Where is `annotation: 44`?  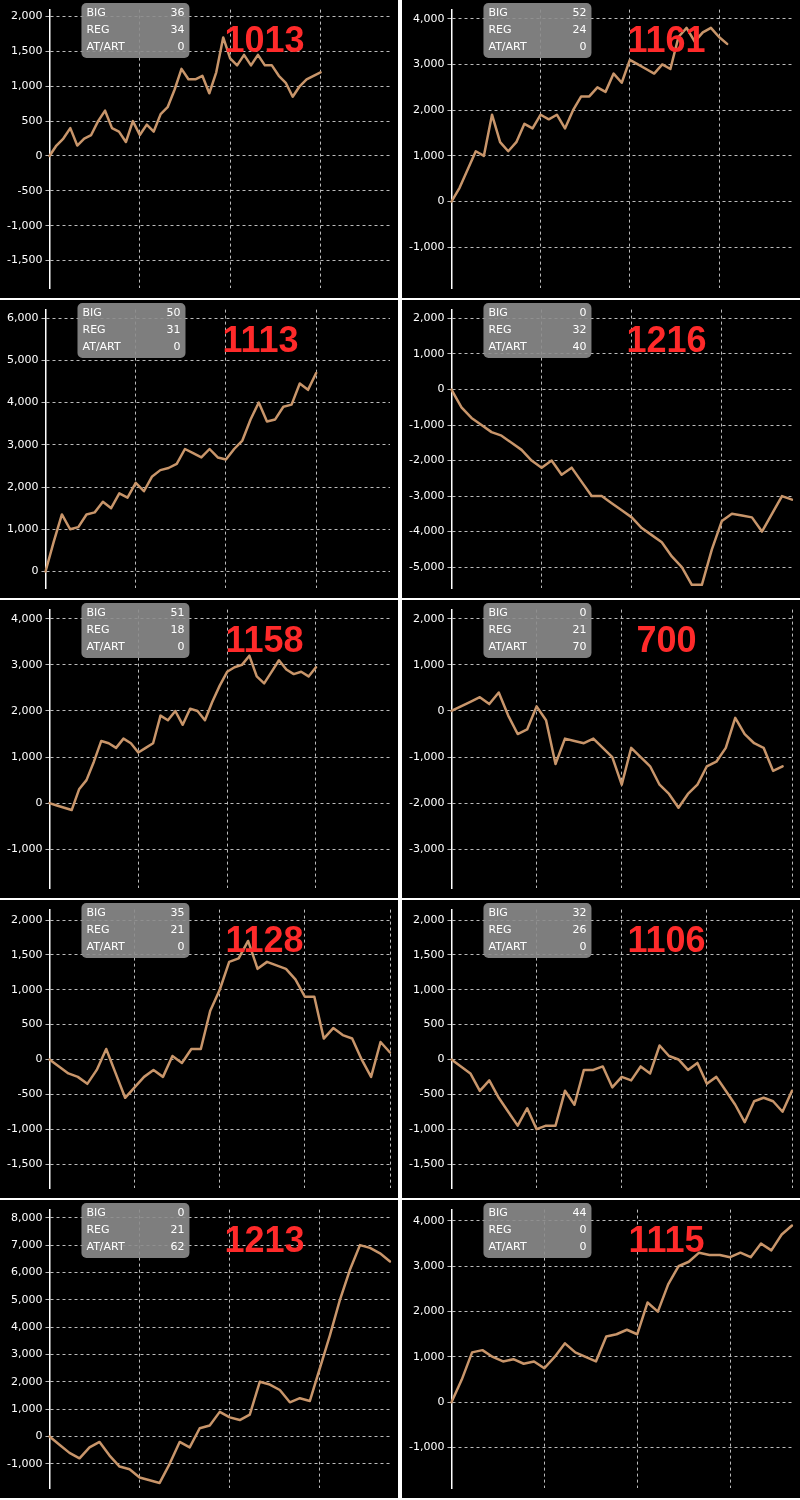 annotation: 44 is located at coordinates (579, 1213).